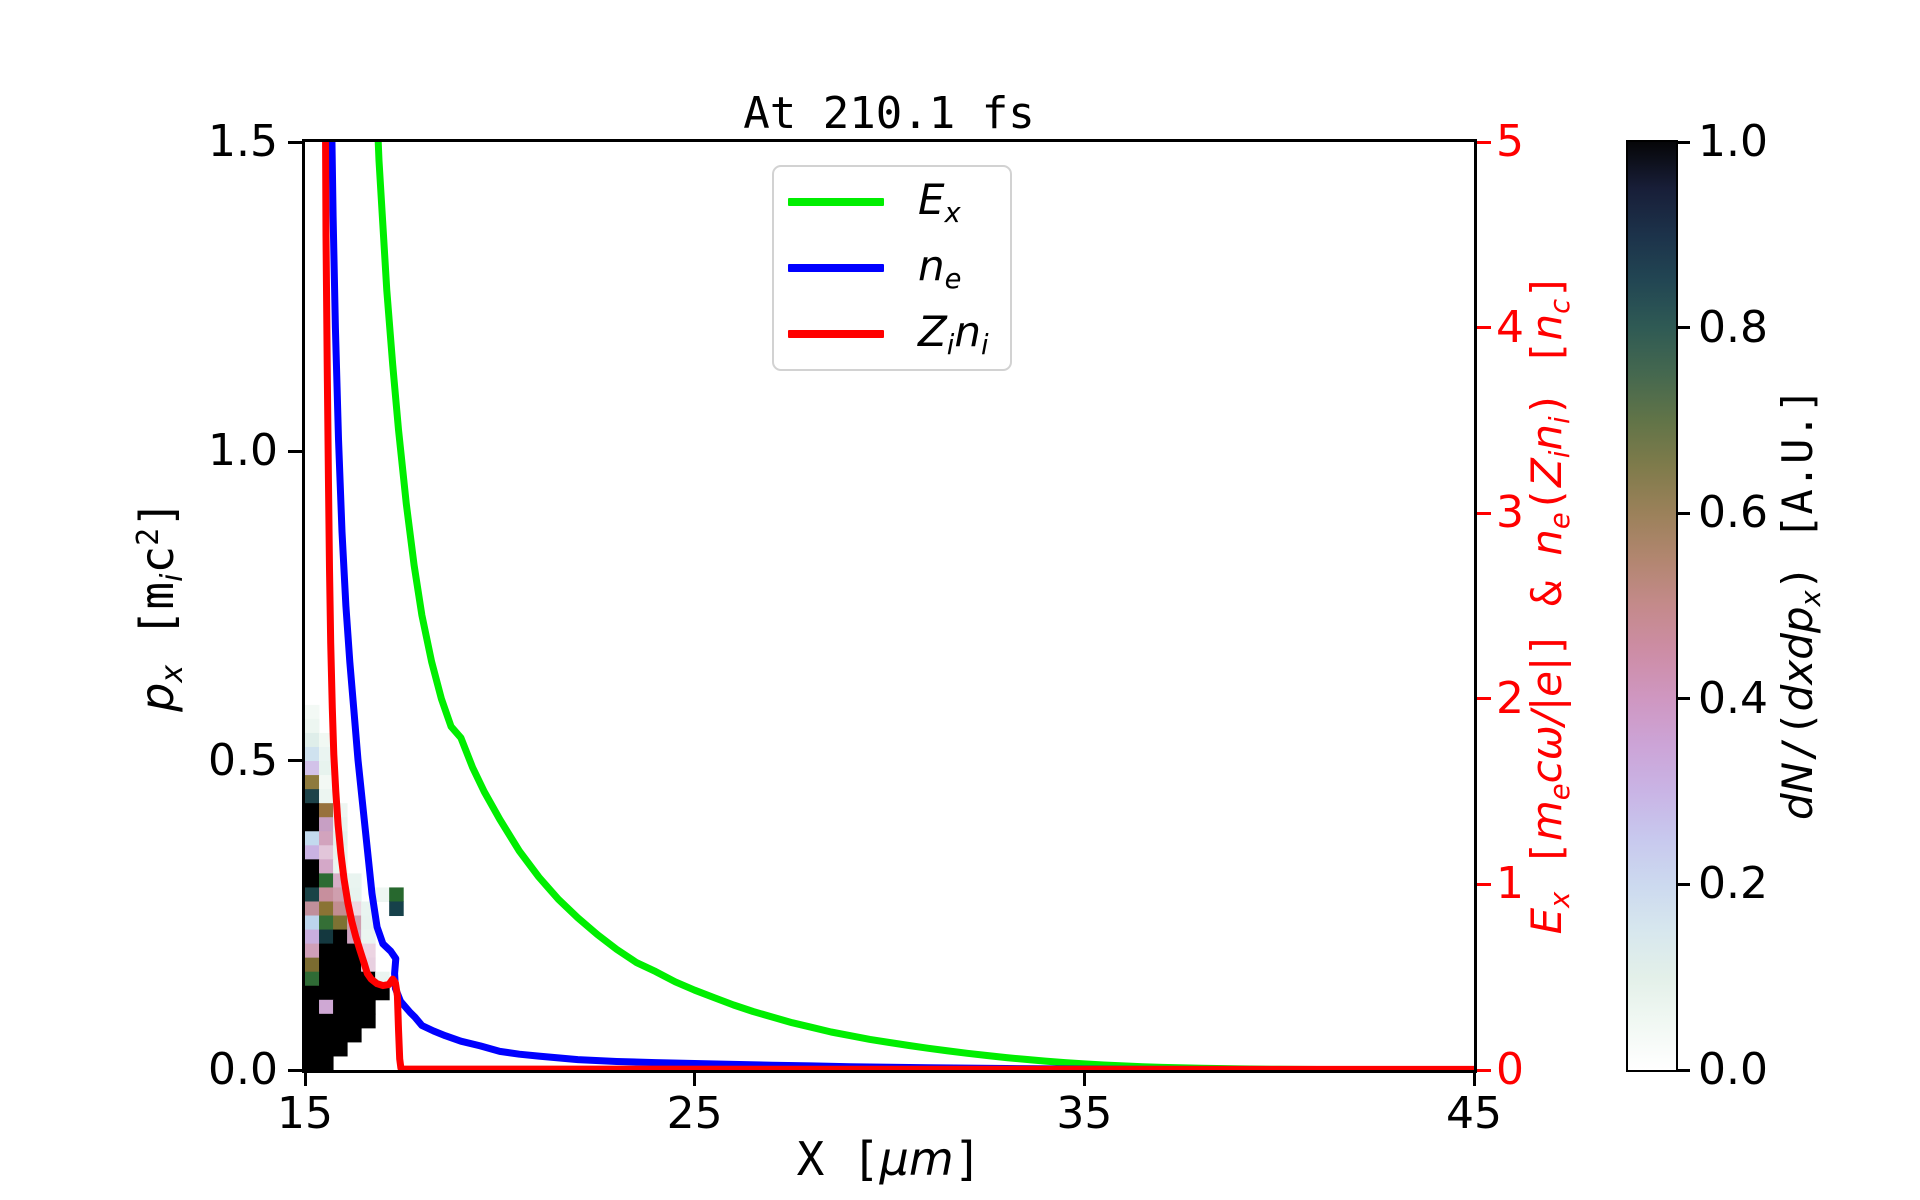  What do you see at coordinates (1546, 472) in the screenshot?
I see `label-segment: Z` at bounding box center [1546, 472].